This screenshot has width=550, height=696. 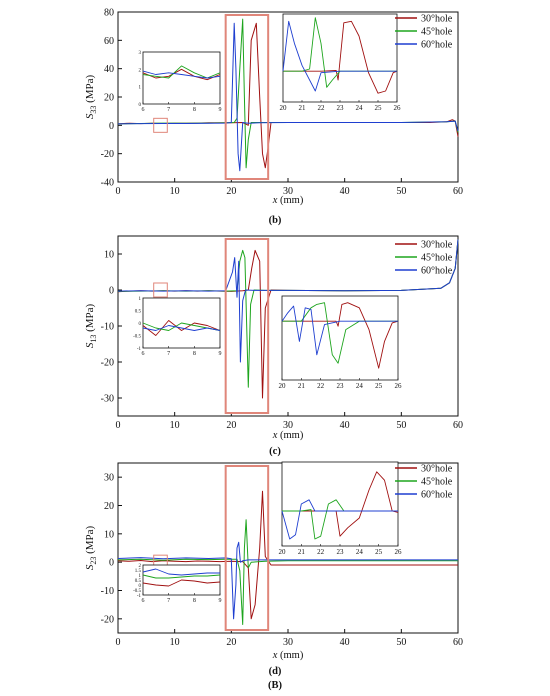 I want to click on y-tick-label: 10, so click(x=109, y=255).